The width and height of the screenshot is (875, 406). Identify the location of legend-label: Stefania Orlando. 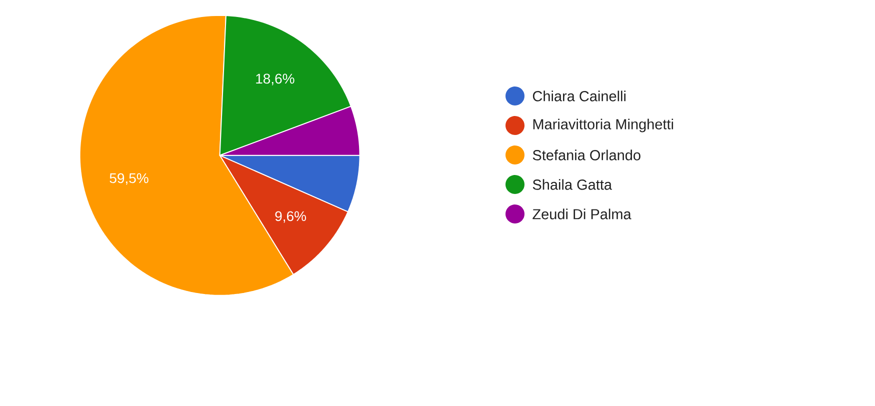
(586, 155).